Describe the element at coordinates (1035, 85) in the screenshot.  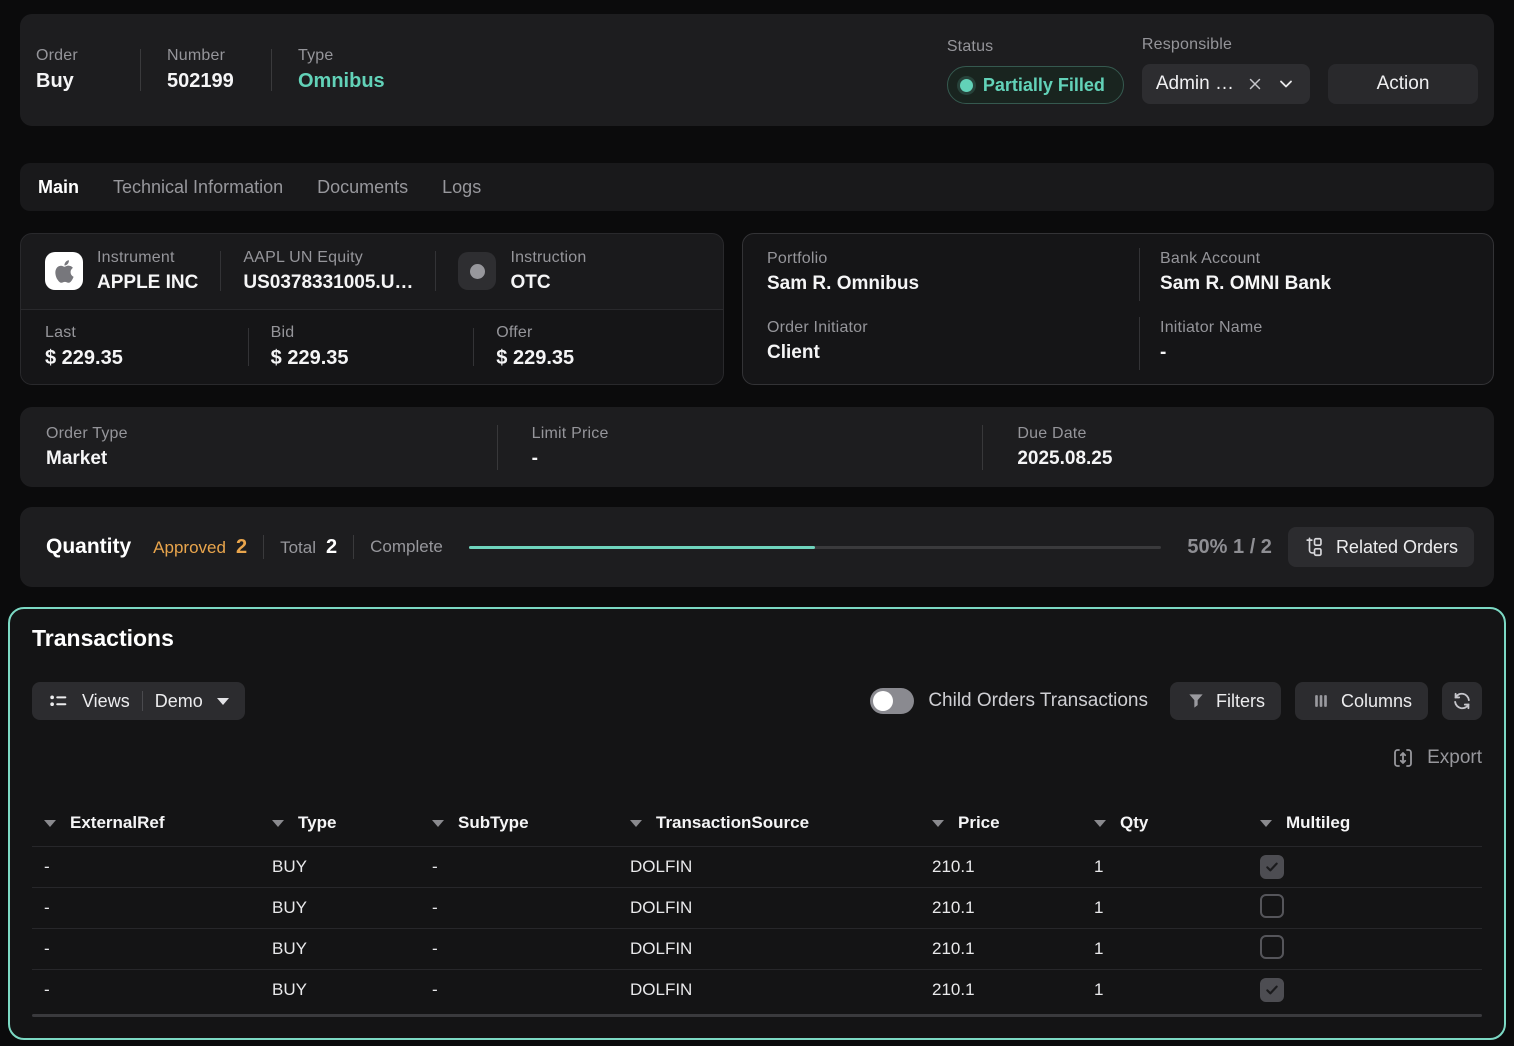
I see `status-badge: Partially Filled` at that location.